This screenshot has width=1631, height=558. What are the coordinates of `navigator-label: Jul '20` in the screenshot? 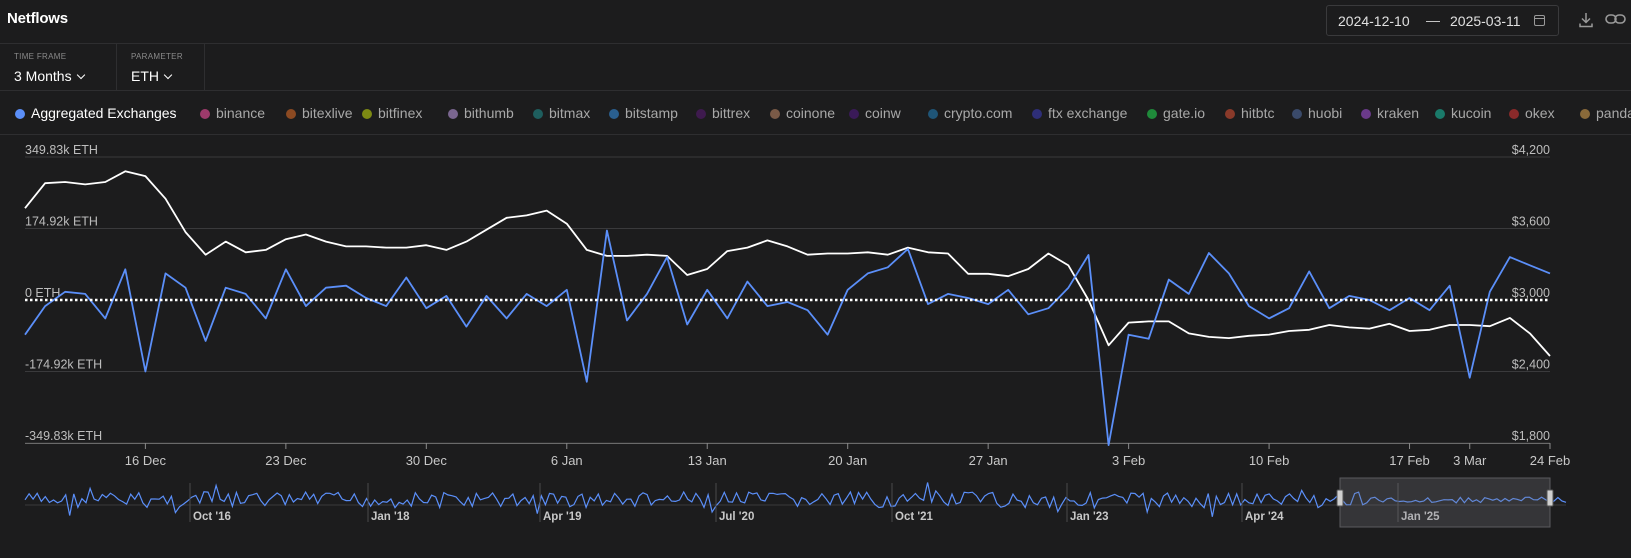 It's located at (736, 517).